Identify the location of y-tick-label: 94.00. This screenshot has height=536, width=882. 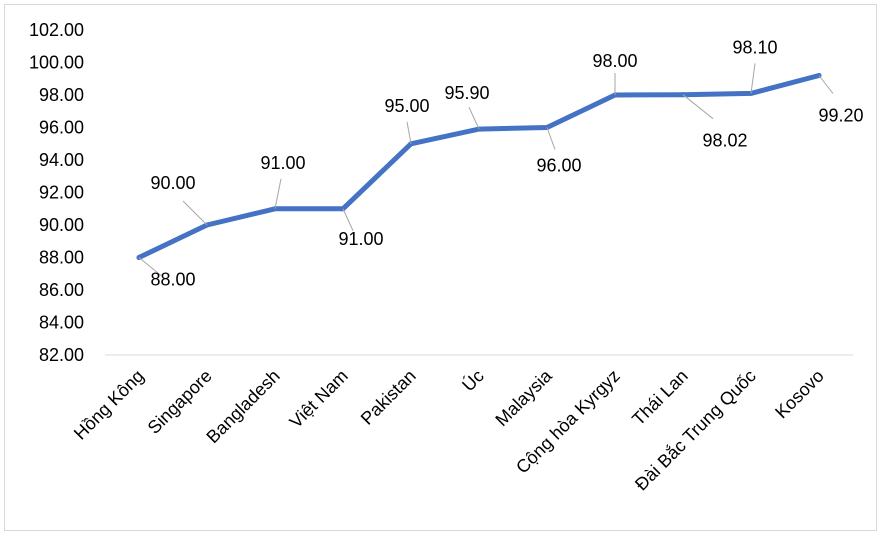
(61, 160).